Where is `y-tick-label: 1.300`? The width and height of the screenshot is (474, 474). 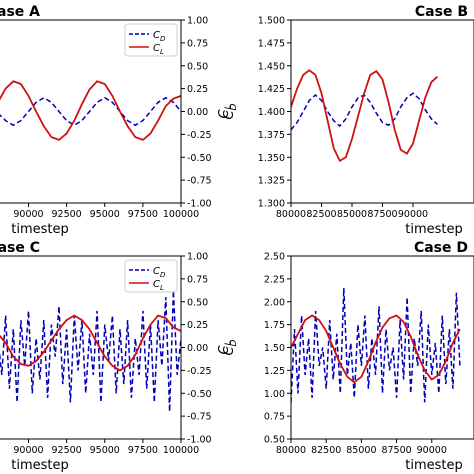
y-tick-label: 1.300 is located at coordinates (271, 204).